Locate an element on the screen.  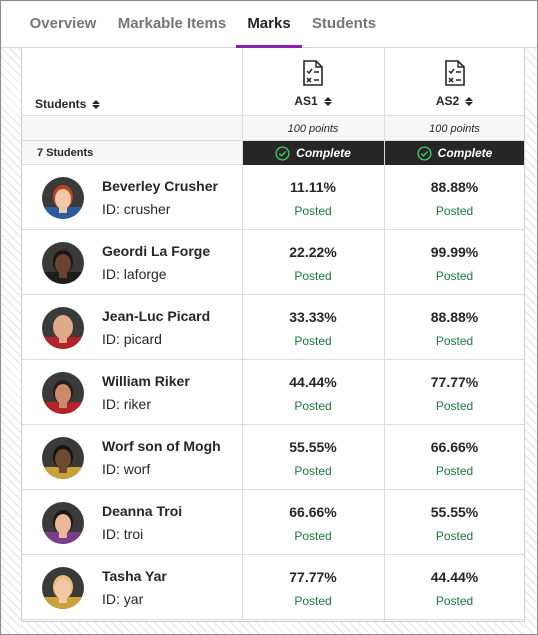
grade-cell: 11.11% Posted is located at coordinates (313, 197).